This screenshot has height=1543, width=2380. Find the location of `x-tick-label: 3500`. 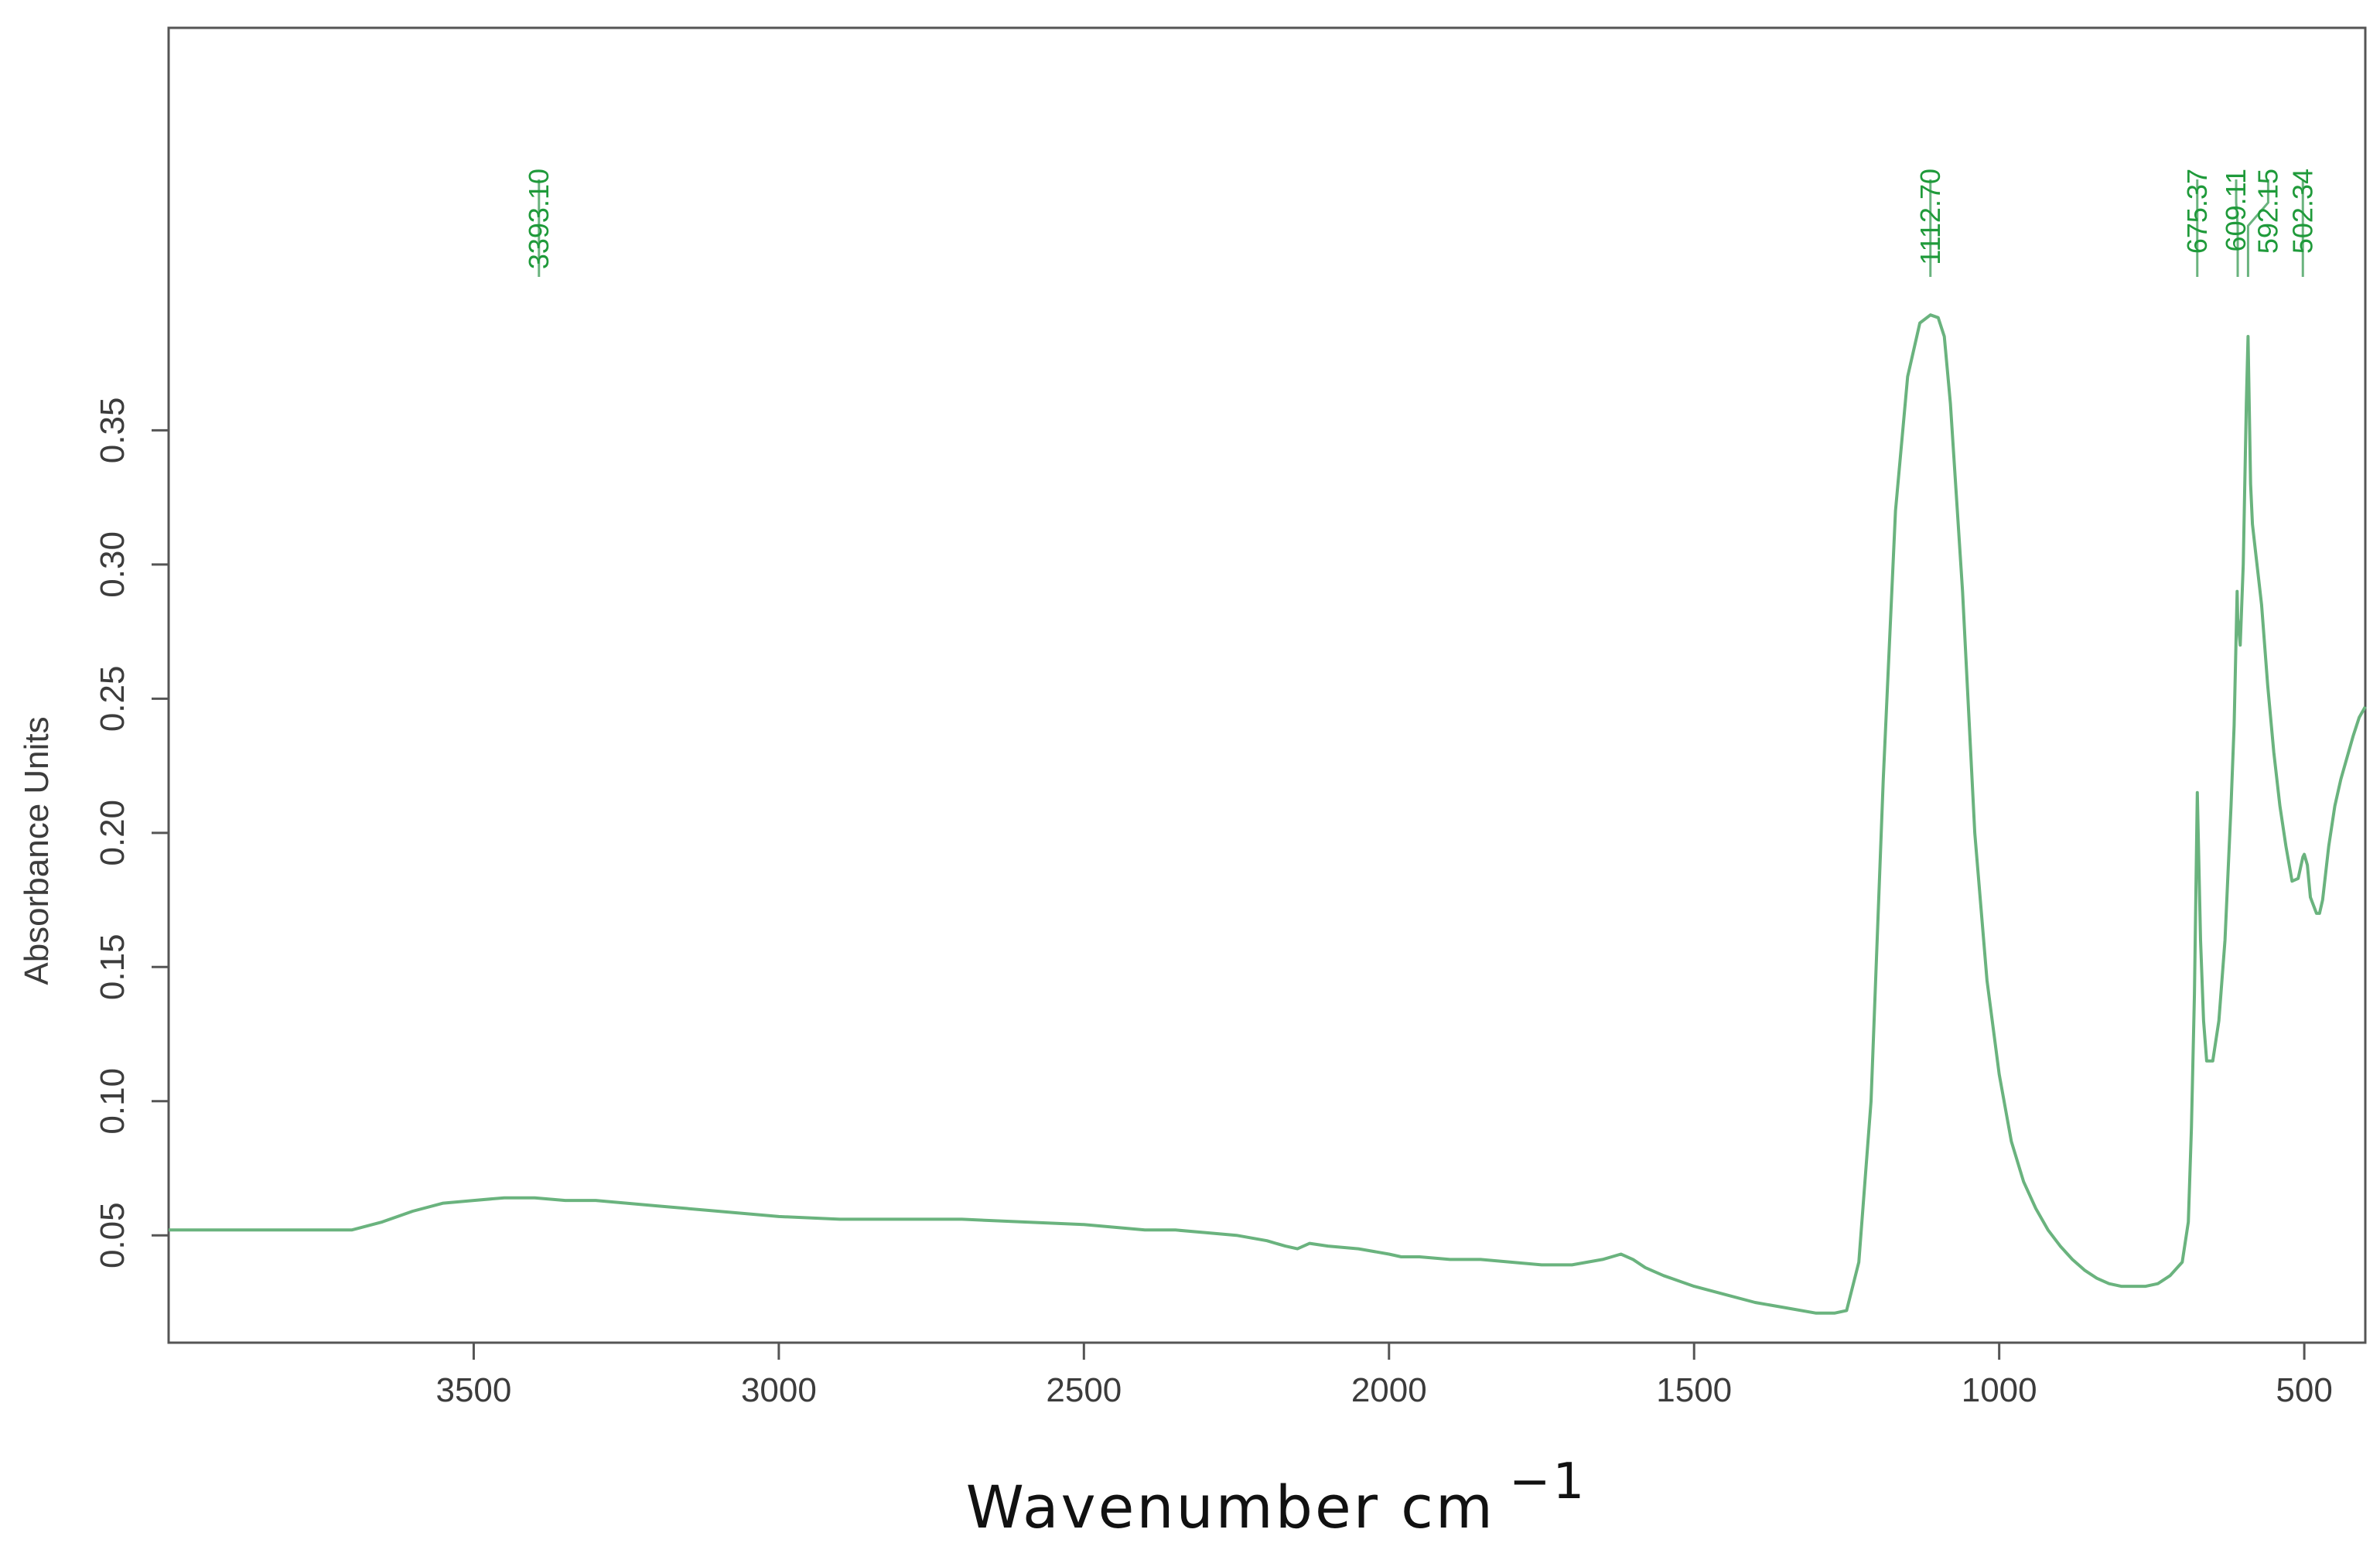

x-tick-label: 3500 is located at coordinates (473, 1390).